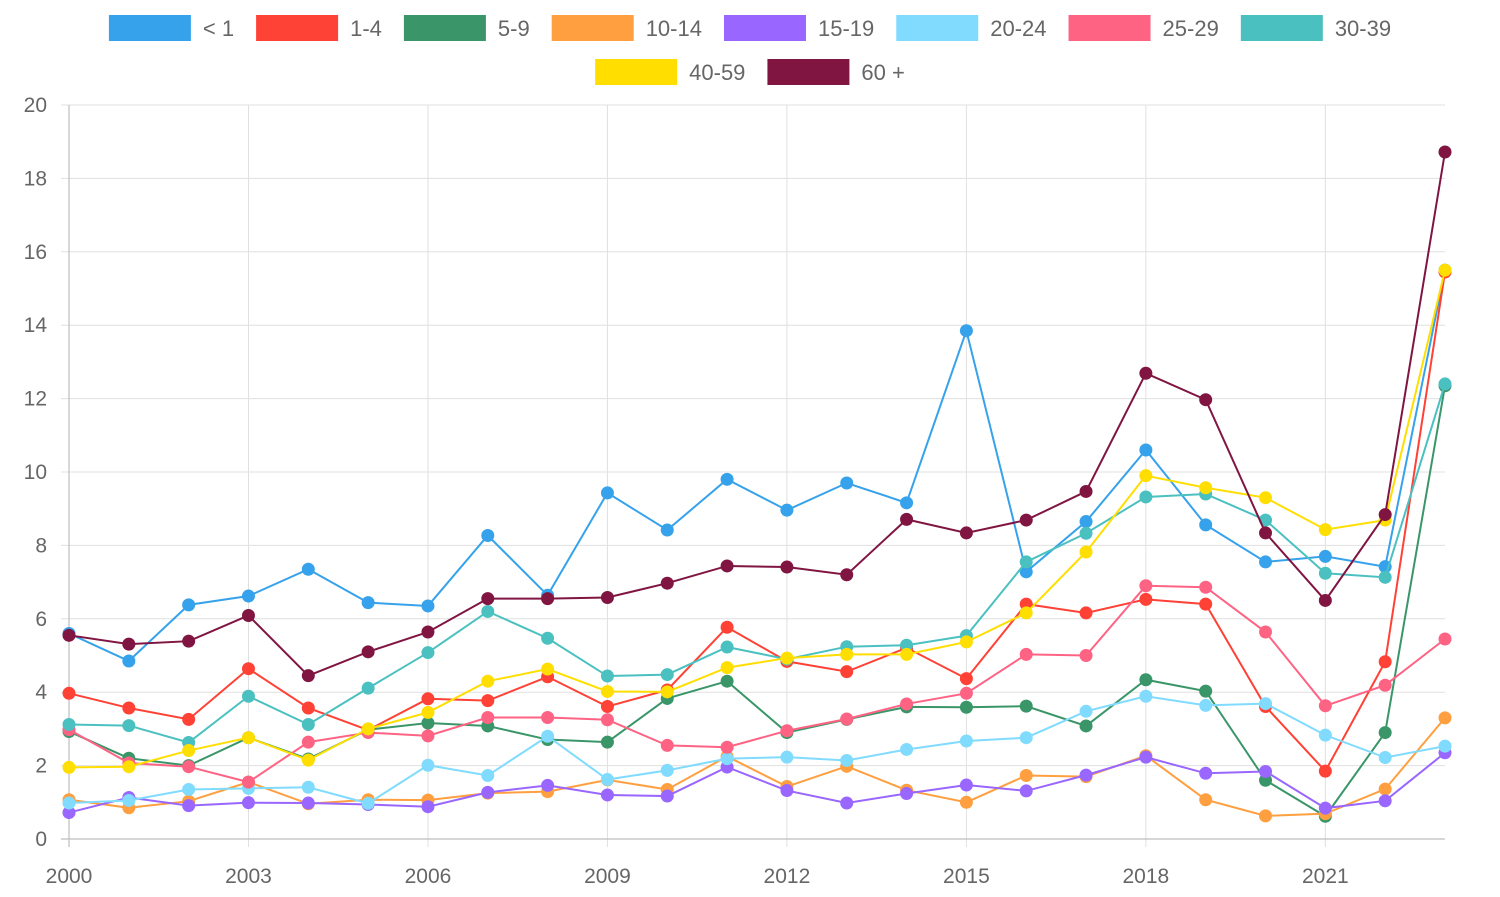 The width and height of the screenshot is (1500, 897). Describe the element at coordinates (41, 839) in the screenshot. I see `y-tick-label: 0` at that location.